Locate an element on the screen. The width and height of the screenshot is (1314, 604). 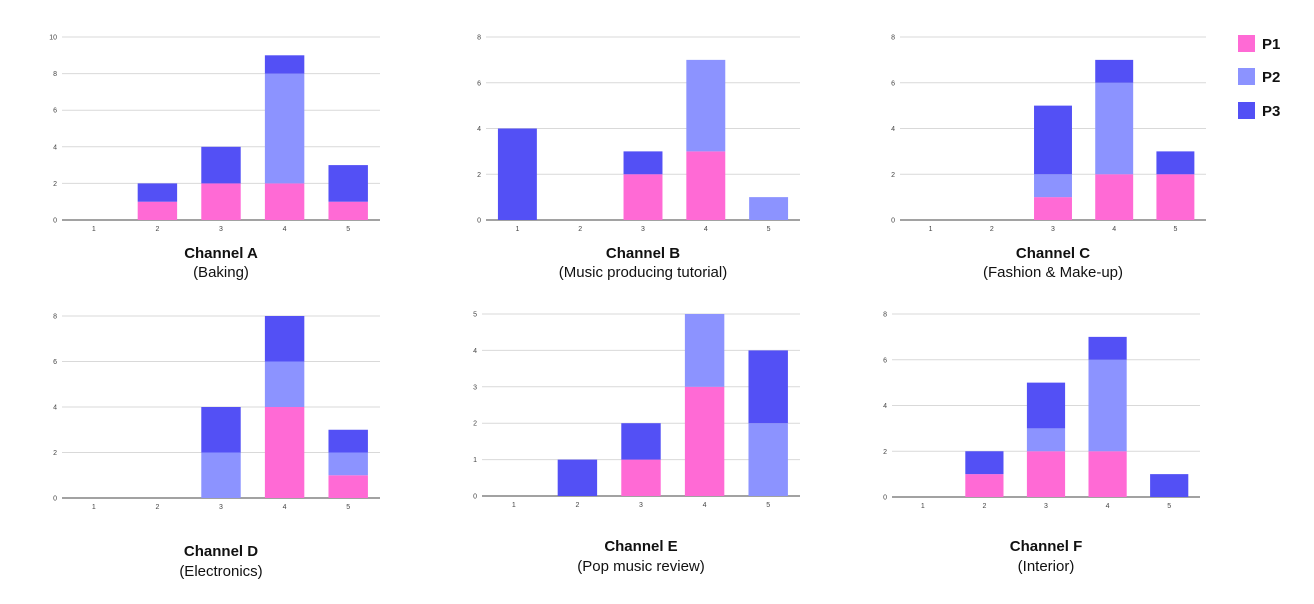
chart-title: Channel A is located at coordinates (221, 253).